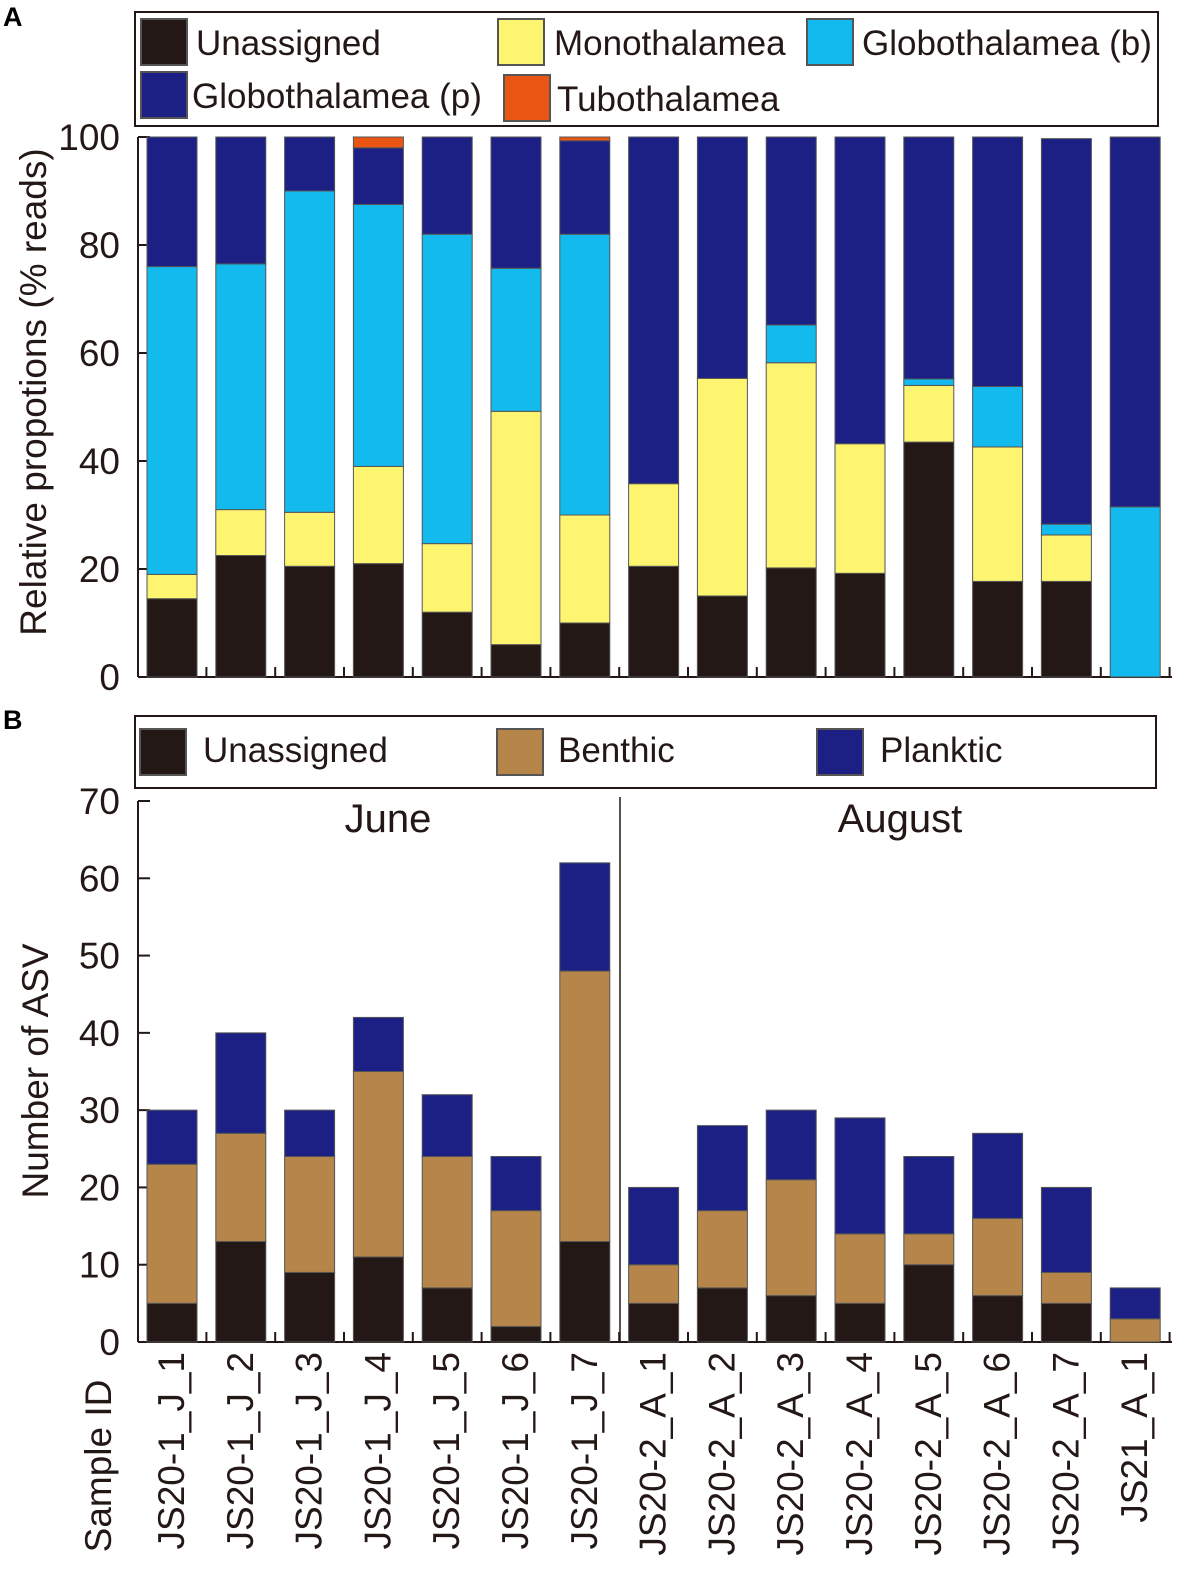  What do you see at coordinates (99, 801) in the screenshot?
I see `y-tick-label-b-70: 70` at bounding box center [99, 801].